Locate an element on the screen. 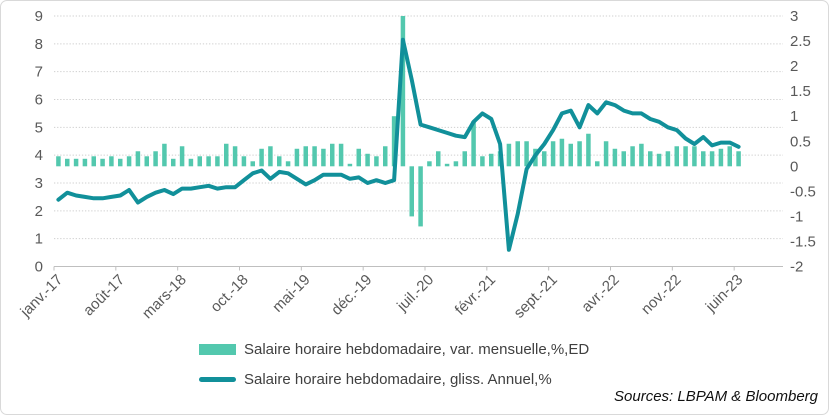 Image resolution: width=829 pixels, height=415 pixels. y-axis-label-right: 2.5 is located at coordinates (800, 41).